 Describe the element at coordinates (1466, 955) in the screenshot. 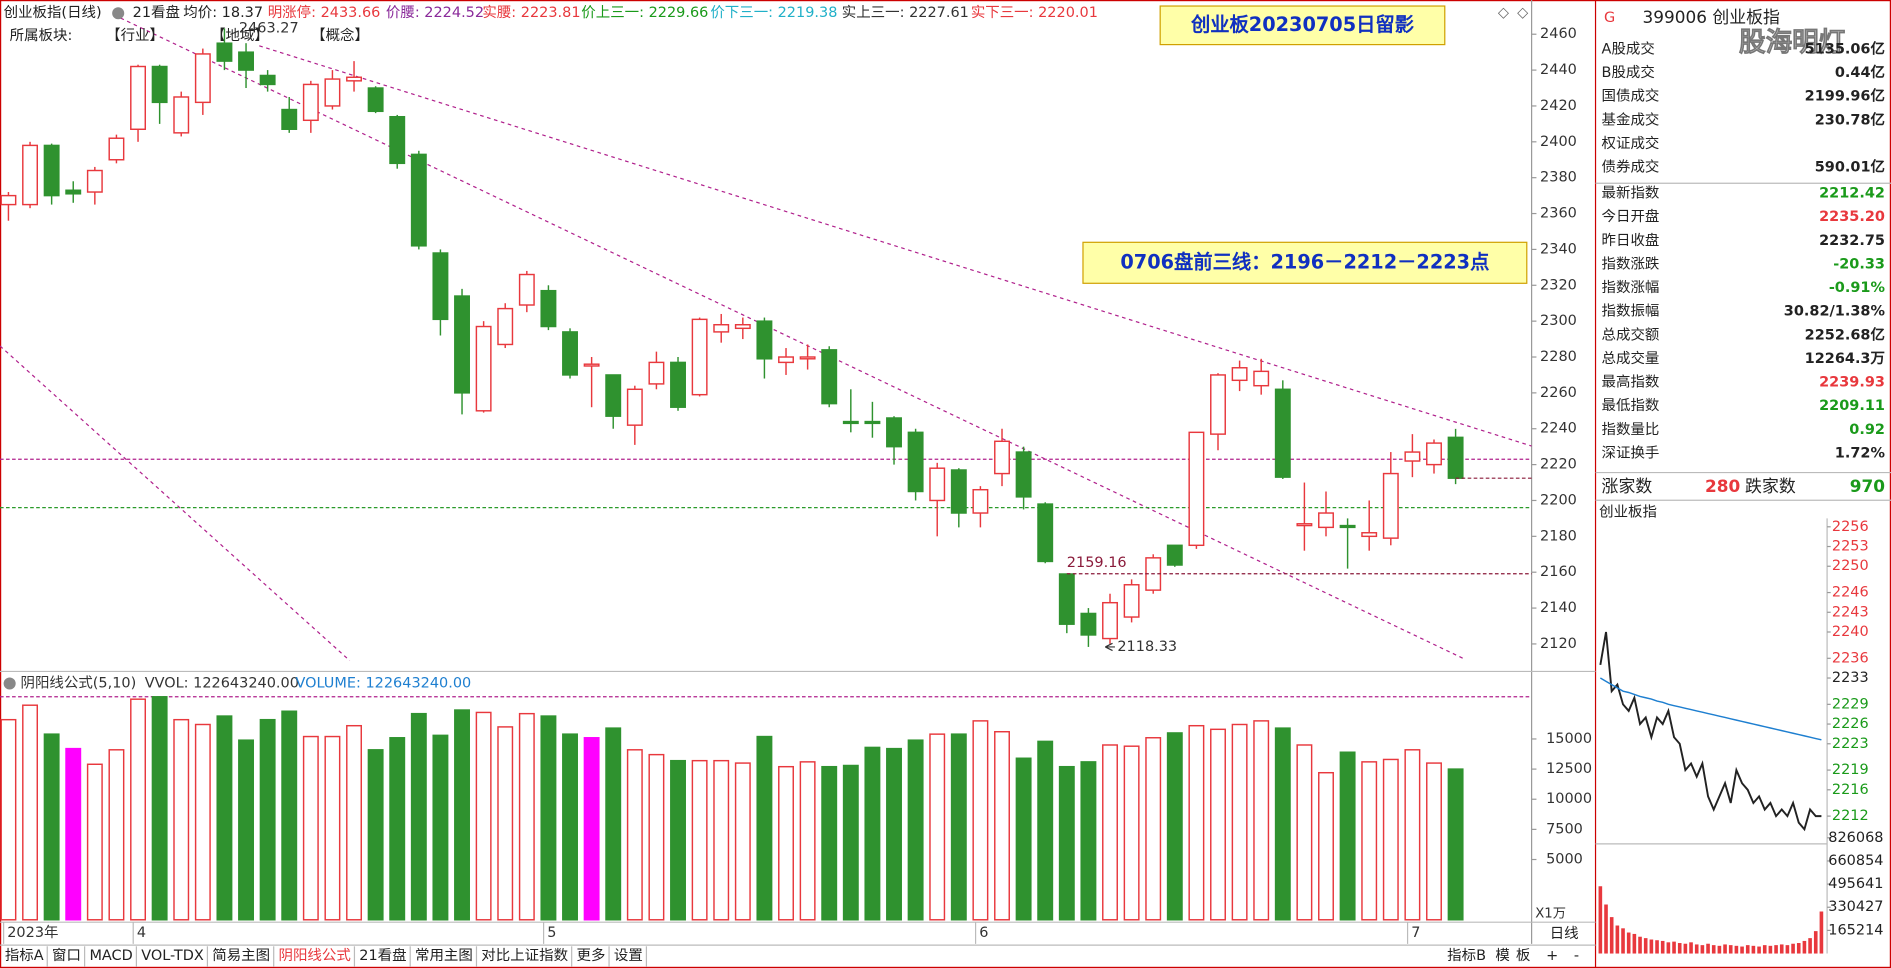

I see `toolbar-tab: 指标B` at that location.